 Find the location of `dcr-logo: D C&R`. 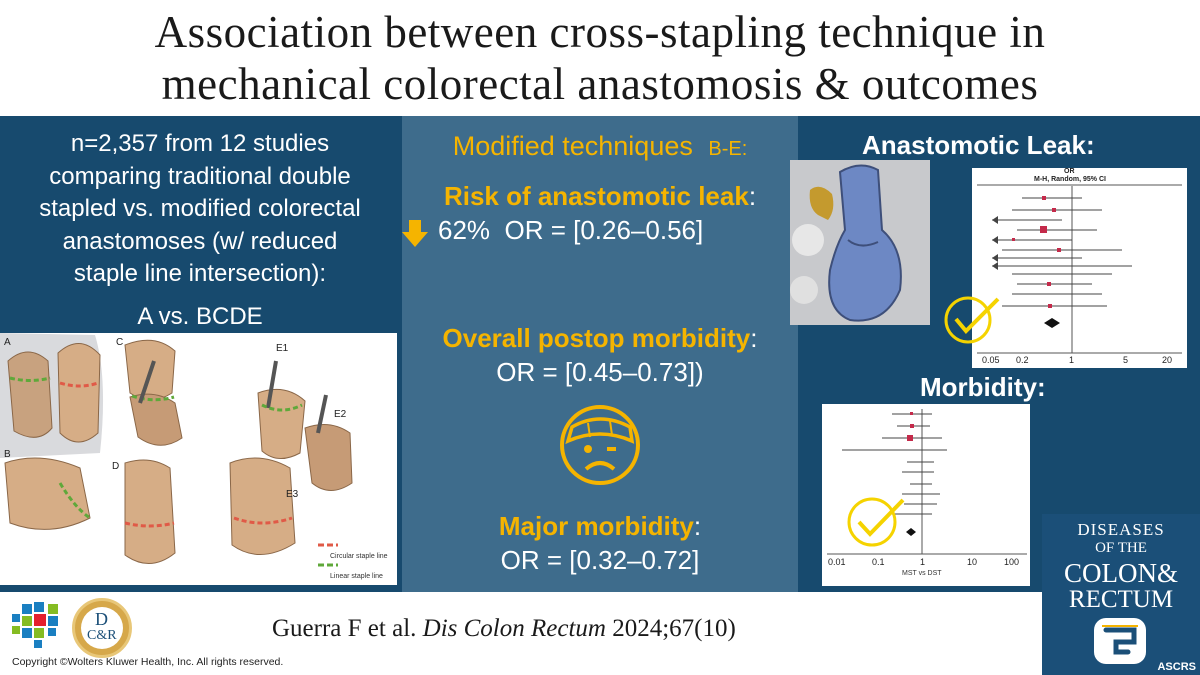

dcr-logo: D C&R is located at coordinates (102, 628).